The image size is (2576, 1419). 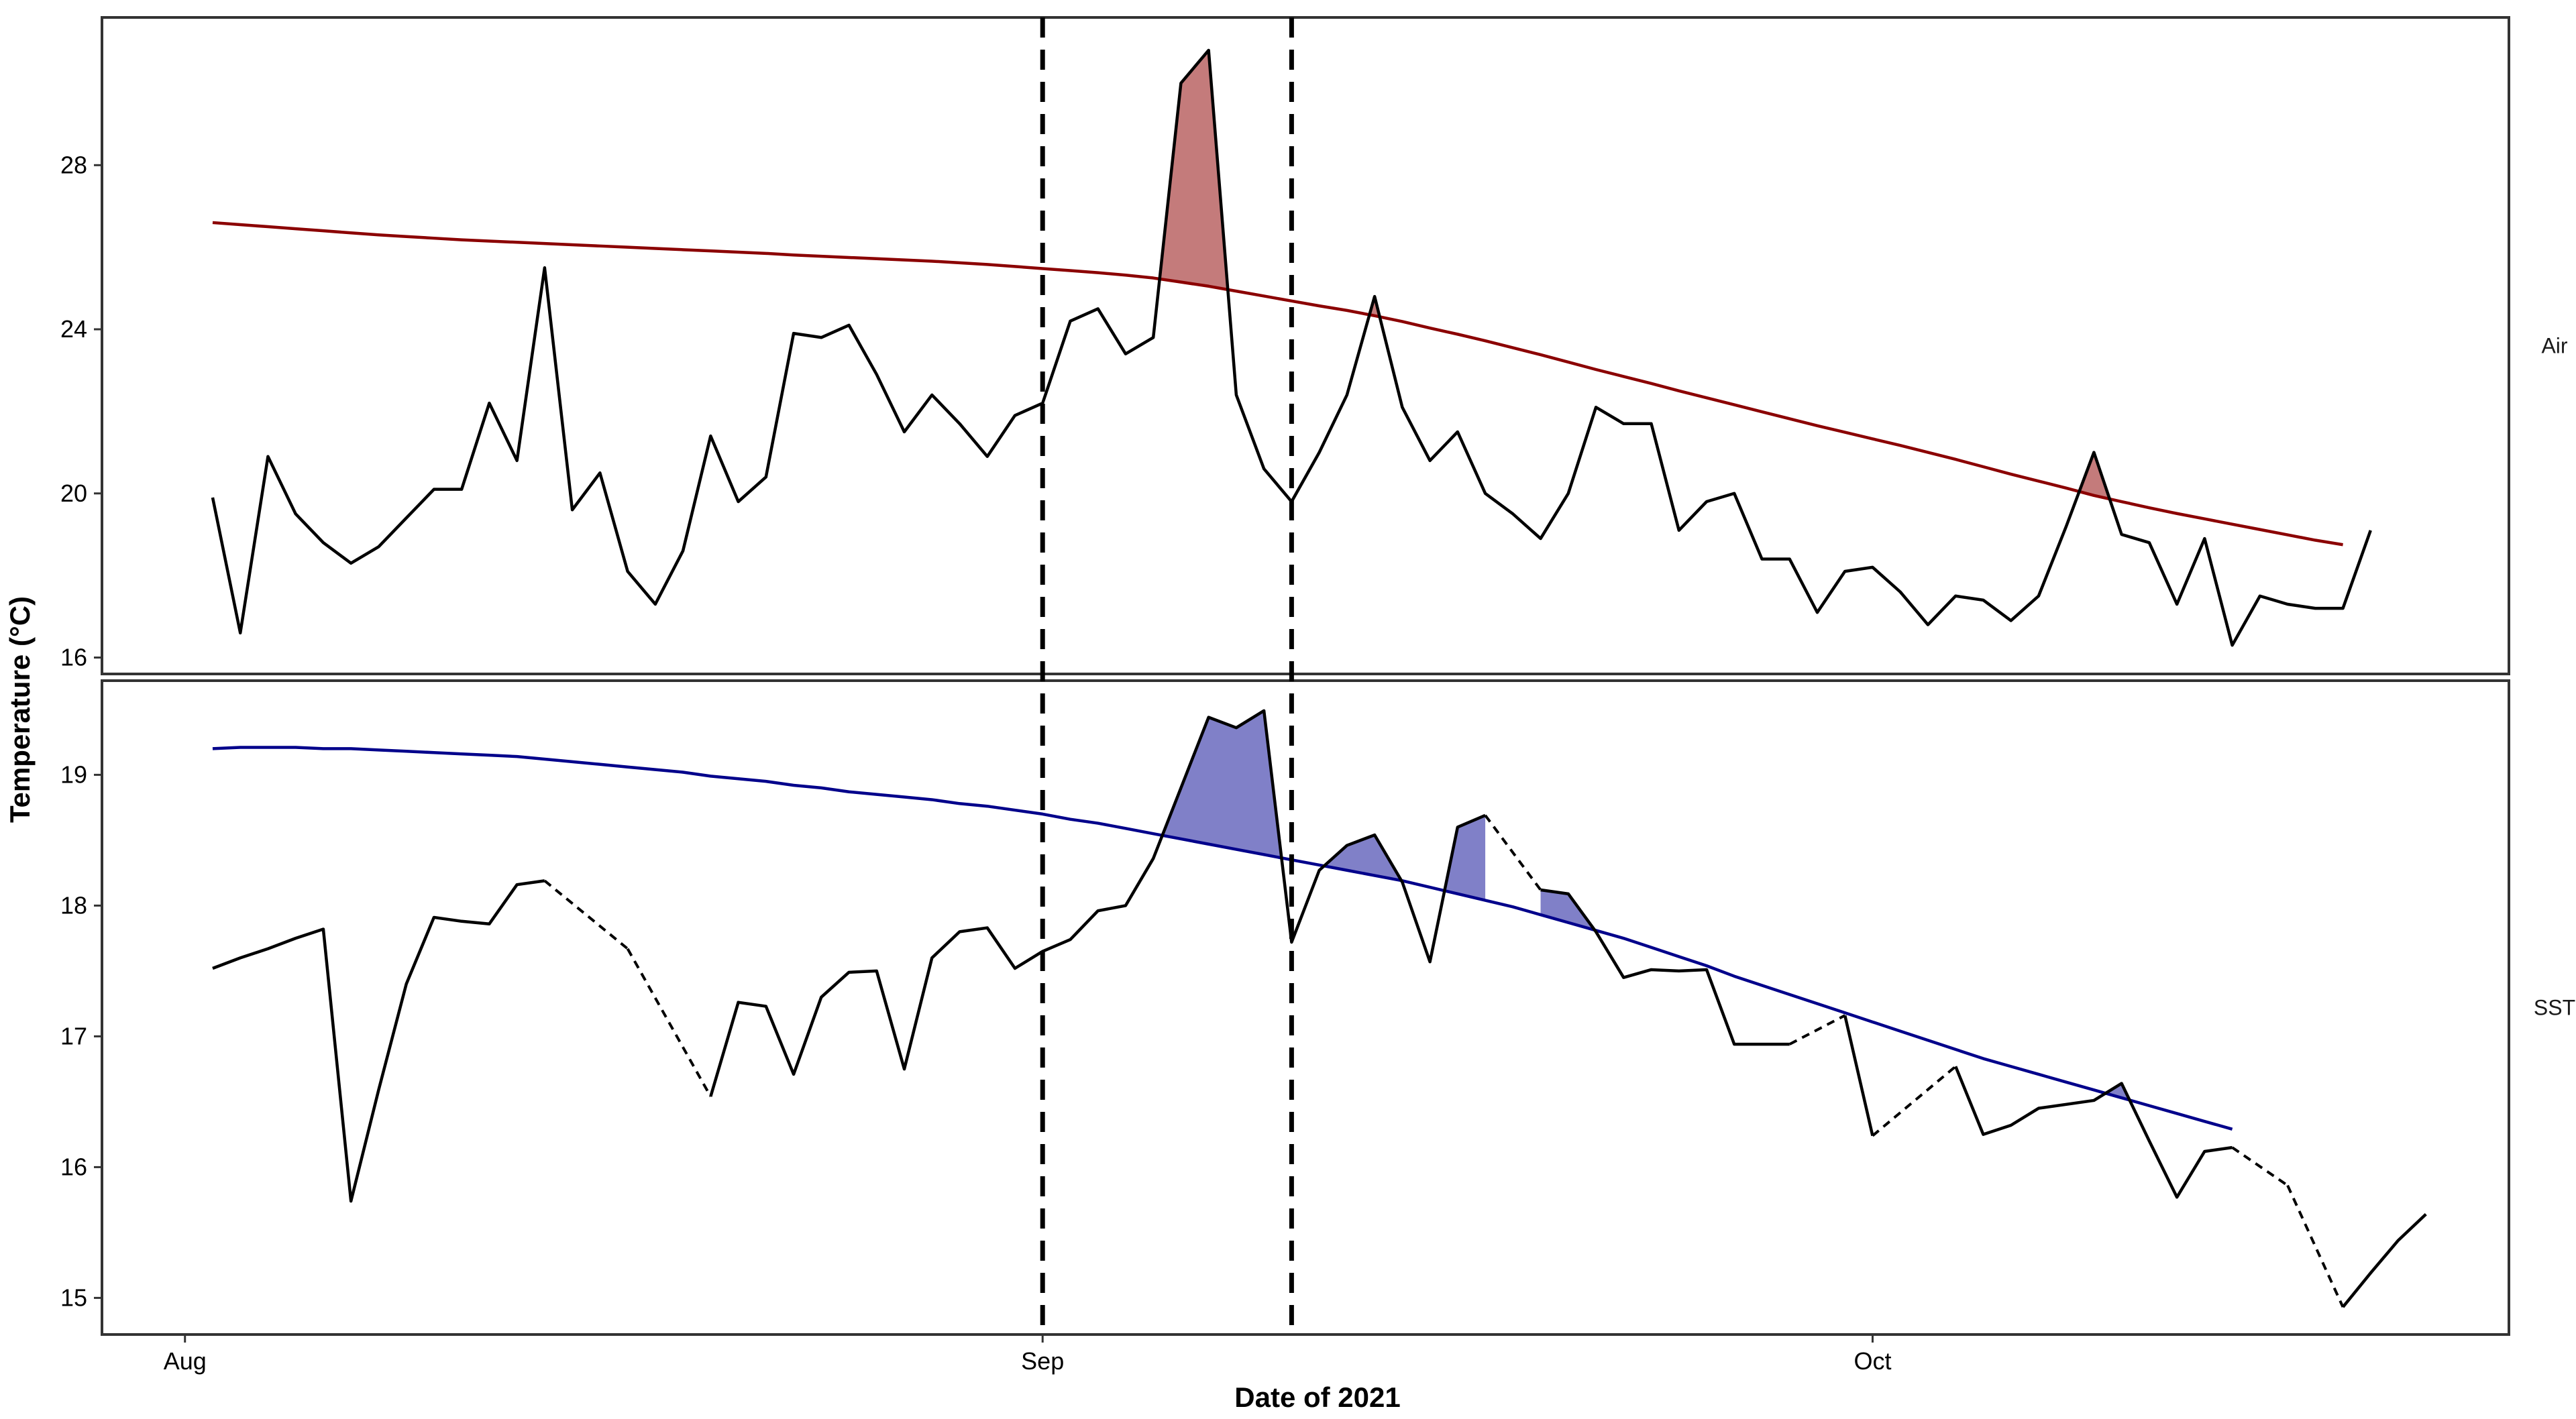 I want to click on x-tick-label: Aug, so click(x=185, y=1361).